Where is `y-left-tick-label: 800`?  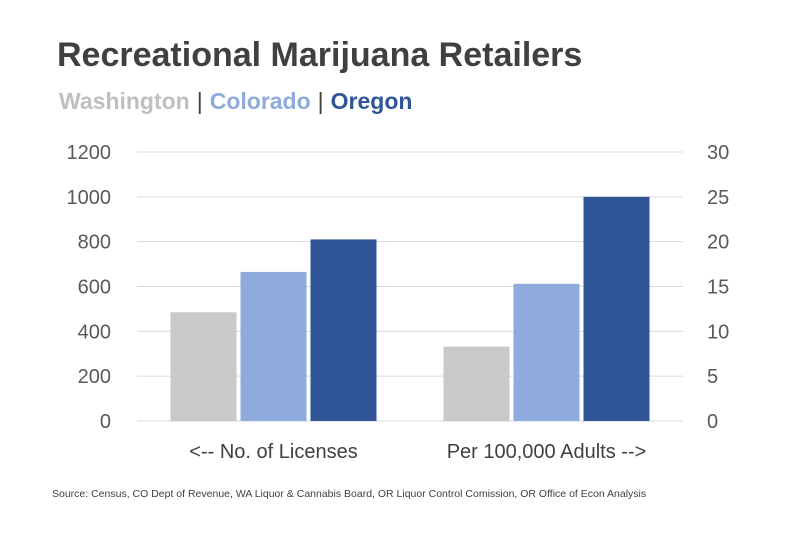
y-left-tick-label: 800 is located at coordinates (94, 243).